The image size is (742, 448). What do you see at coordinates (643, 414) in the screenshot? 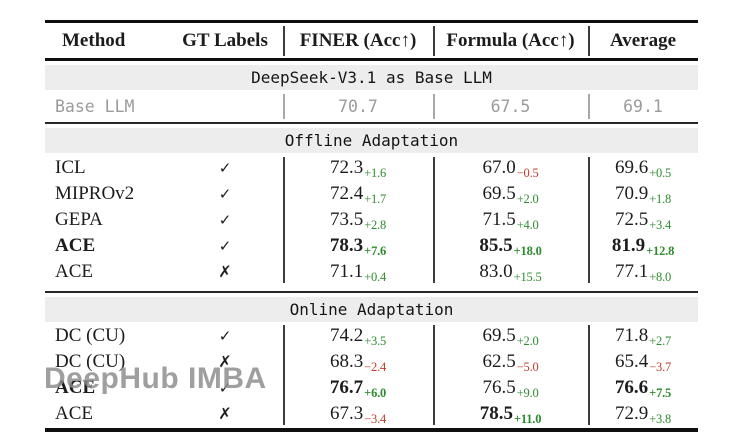
I see `average-cell: 72.9+3.8` at bounding box center [643, 414].